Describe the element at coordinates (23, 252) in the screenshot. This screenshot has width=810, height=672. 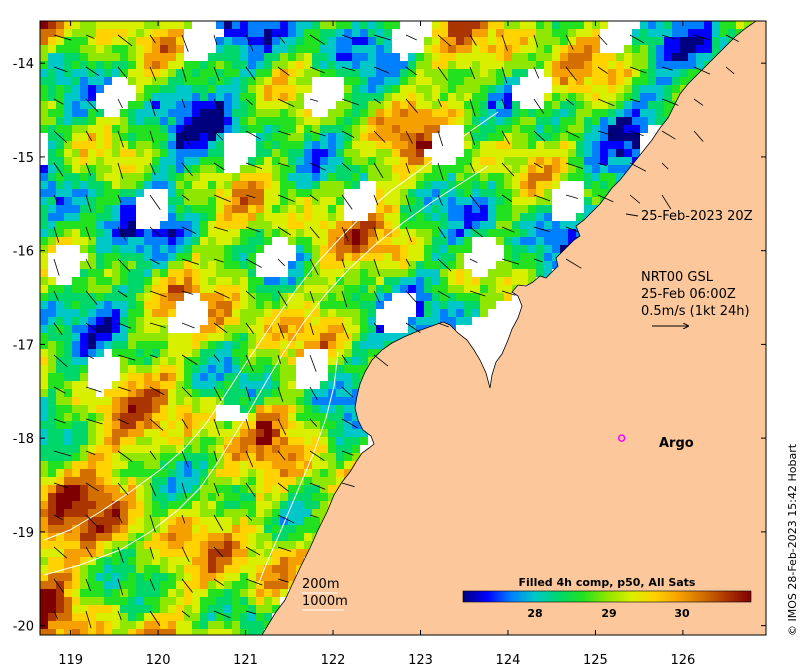
I see `y-tick-label: -16` at that location.